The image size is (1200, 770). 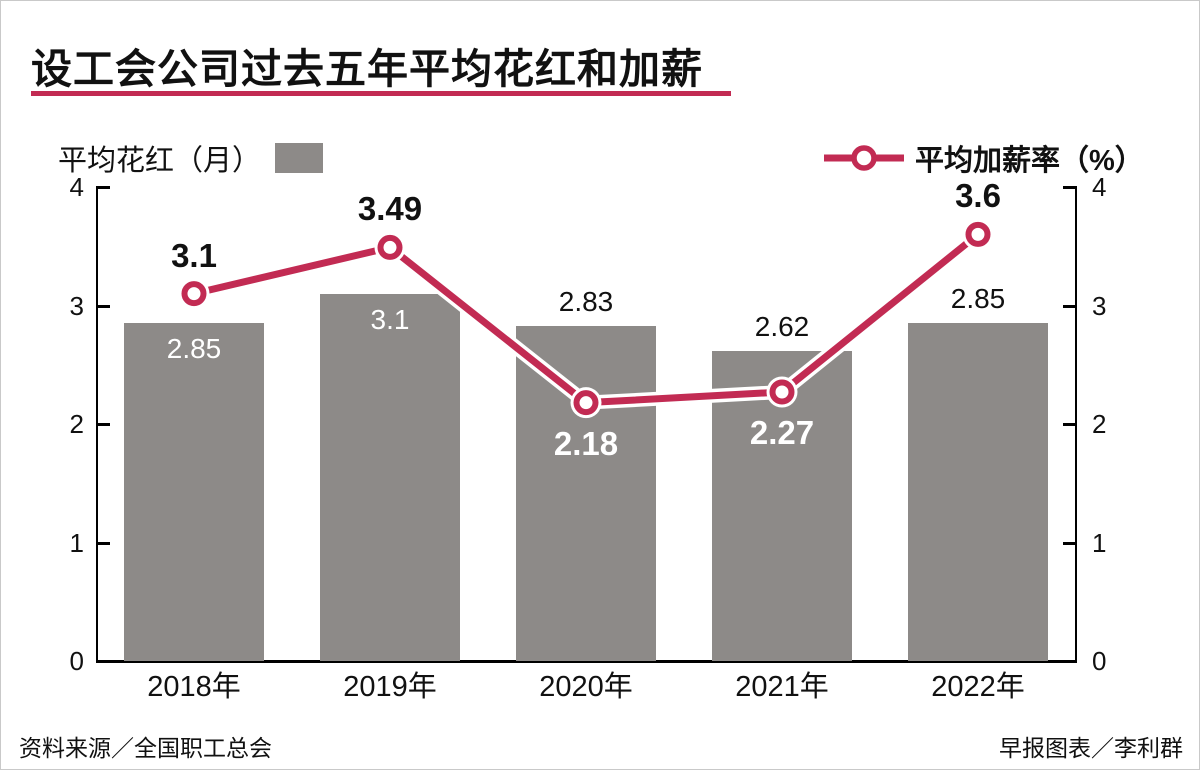 What do you see at coordinates (381, 93) in the screenshot?
I see `title-underline` at bounding box center [381, 93].